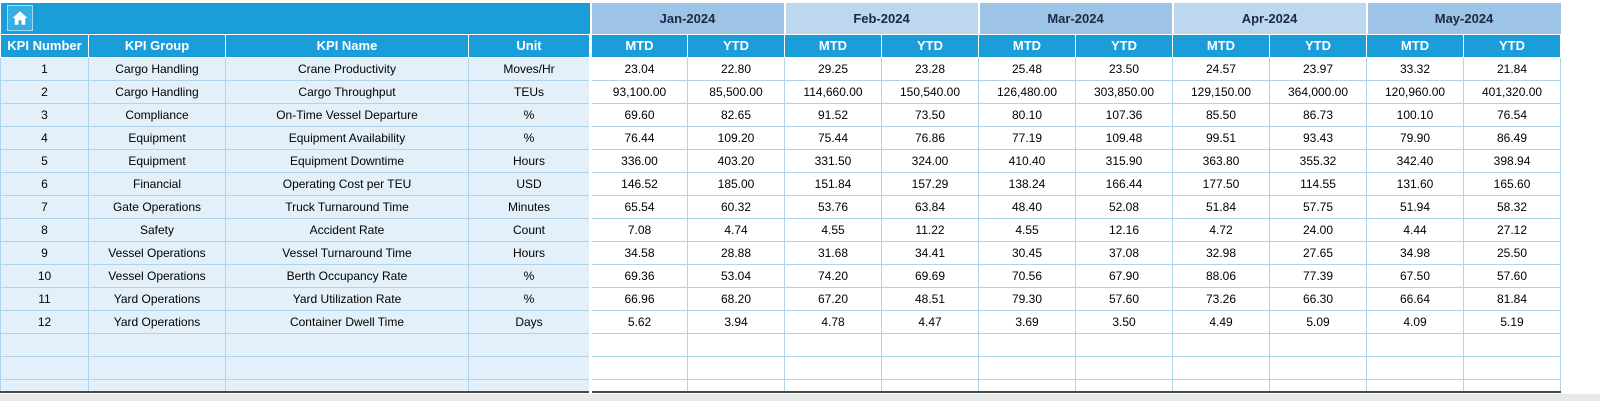  Describe the element at coordinates (1512, 68) in the screenshot. I see `value-cell: 21.84` at that location.